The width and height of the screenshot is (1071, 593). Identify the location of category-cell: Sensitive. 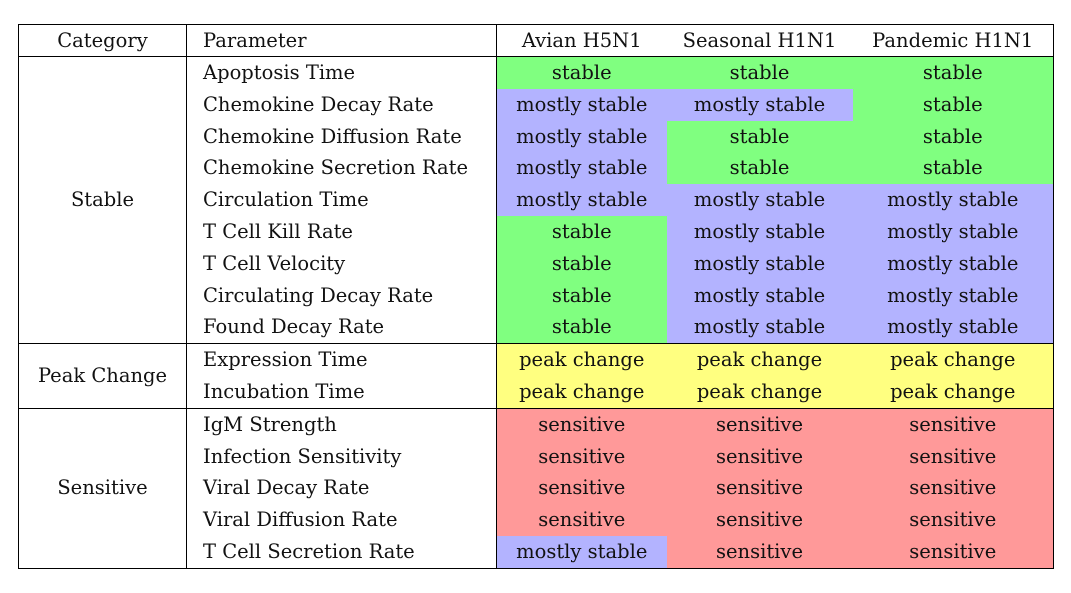
(102, 488).